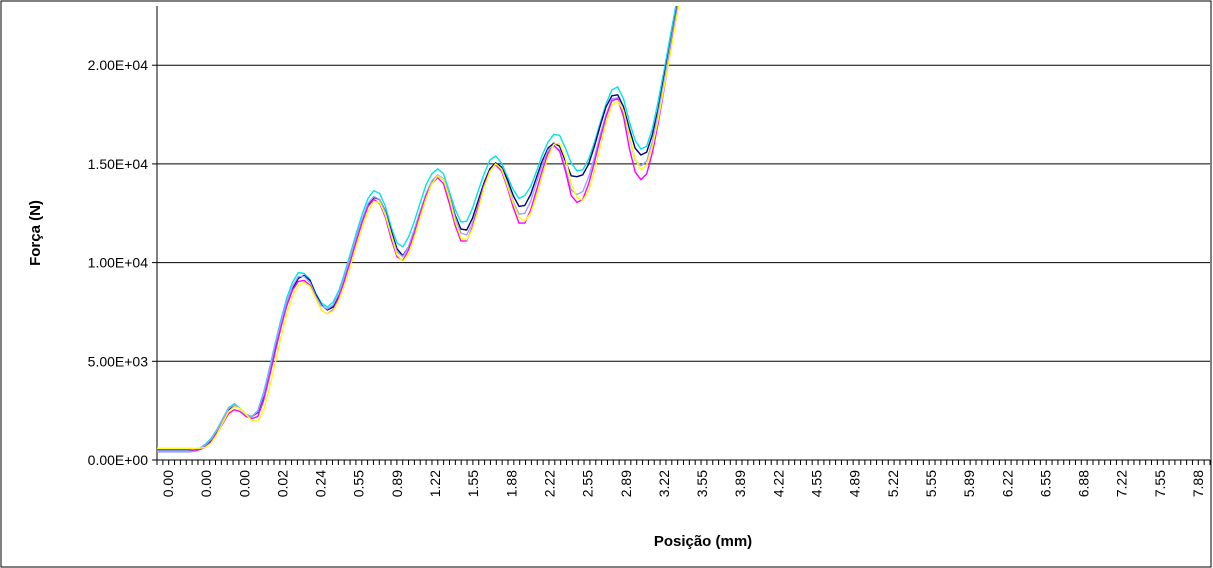 This screenshot has height=568, width=1213. Describe the element at coordinates (969, 483) in the screenshot. I see `x-tick-label-21: 5.89` at that location.